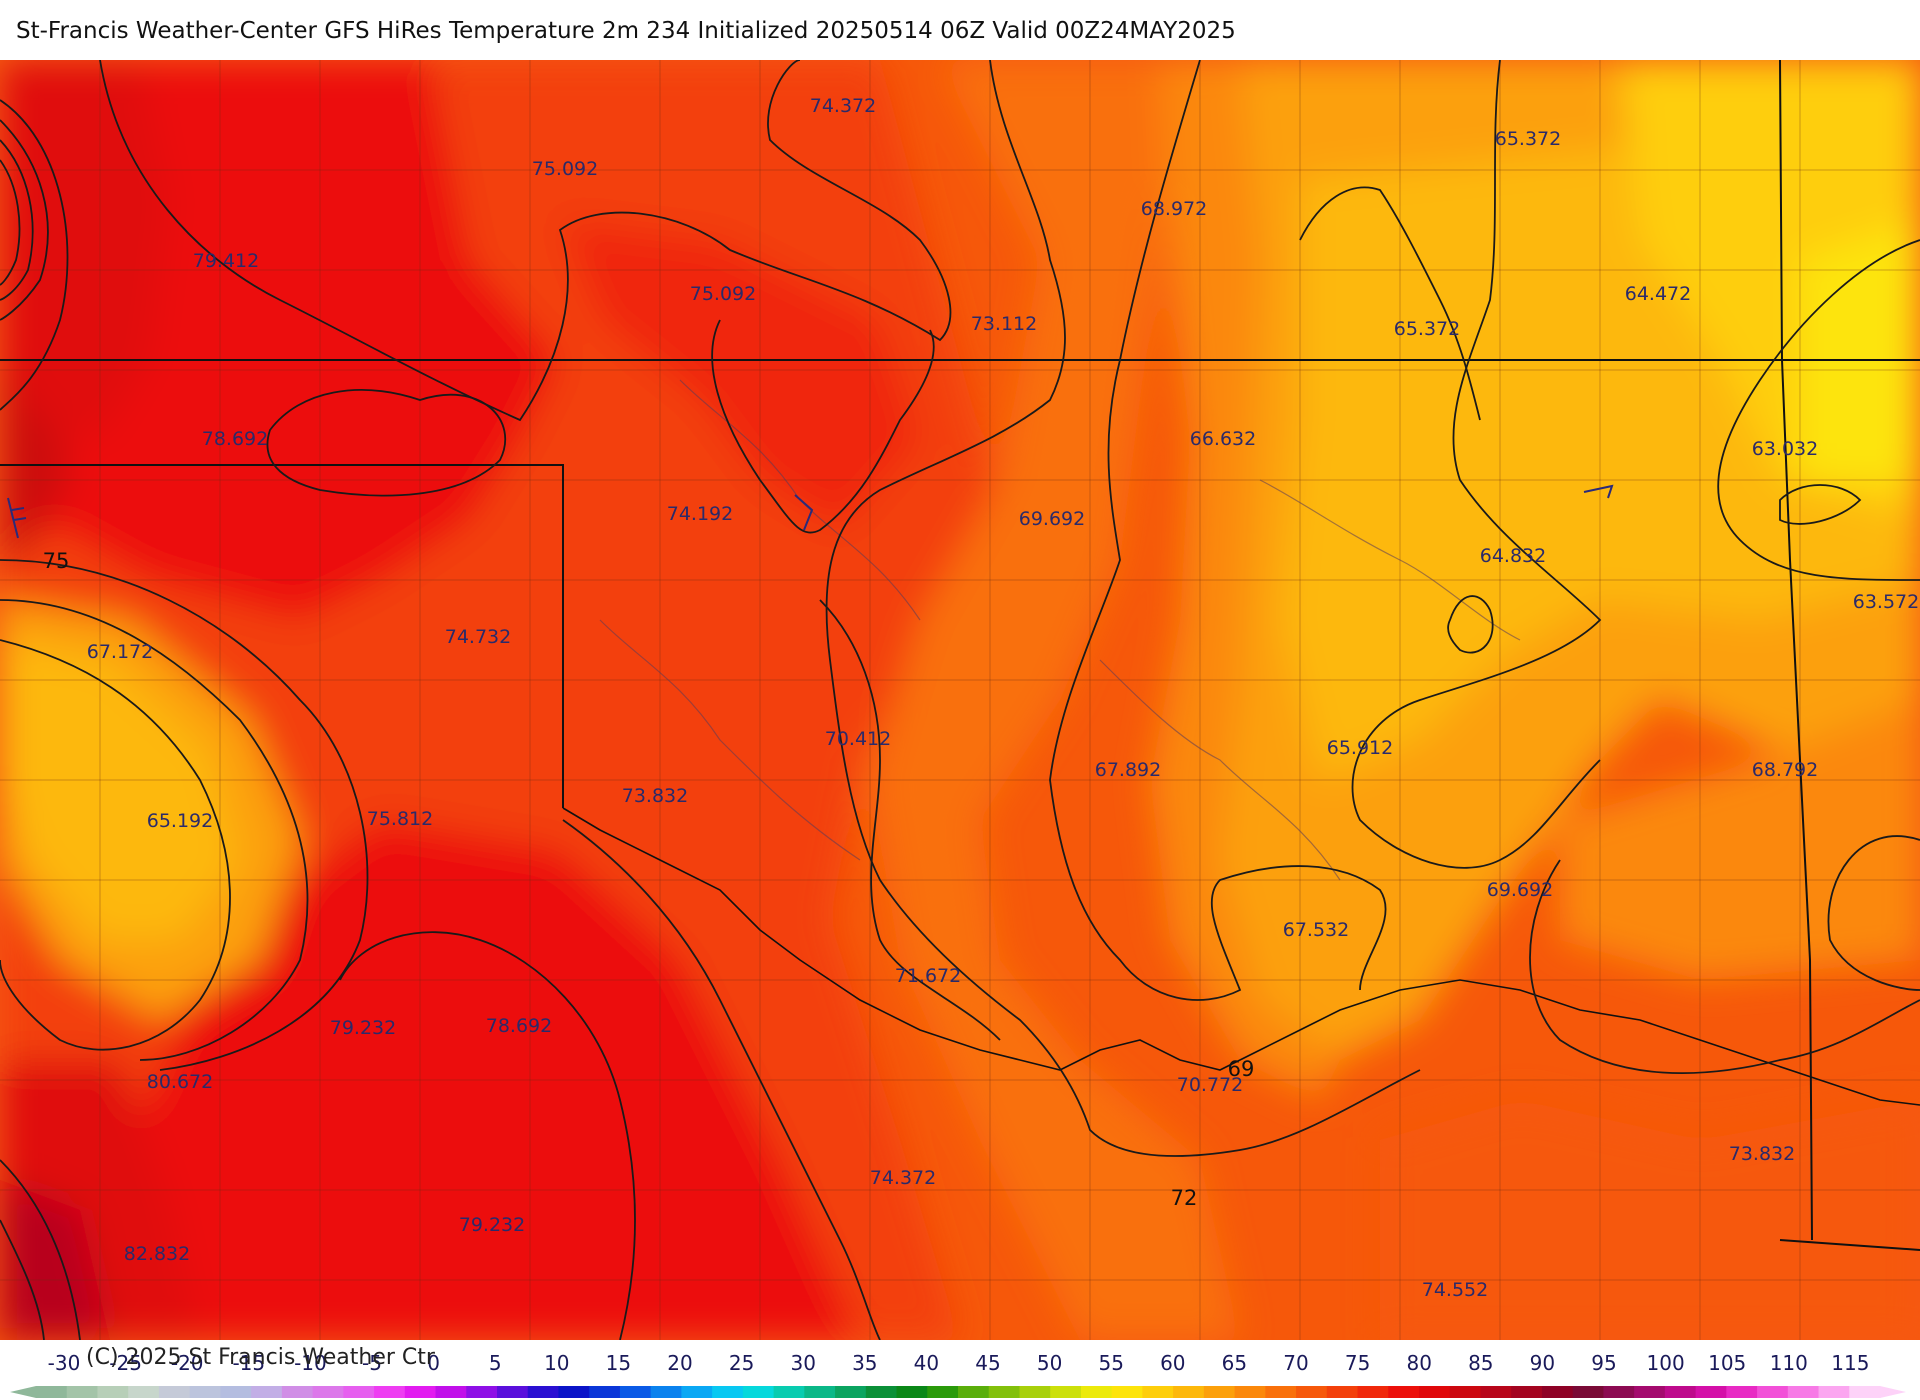  I want to click on temp-value-label: 66.632, so click(1223, 439).